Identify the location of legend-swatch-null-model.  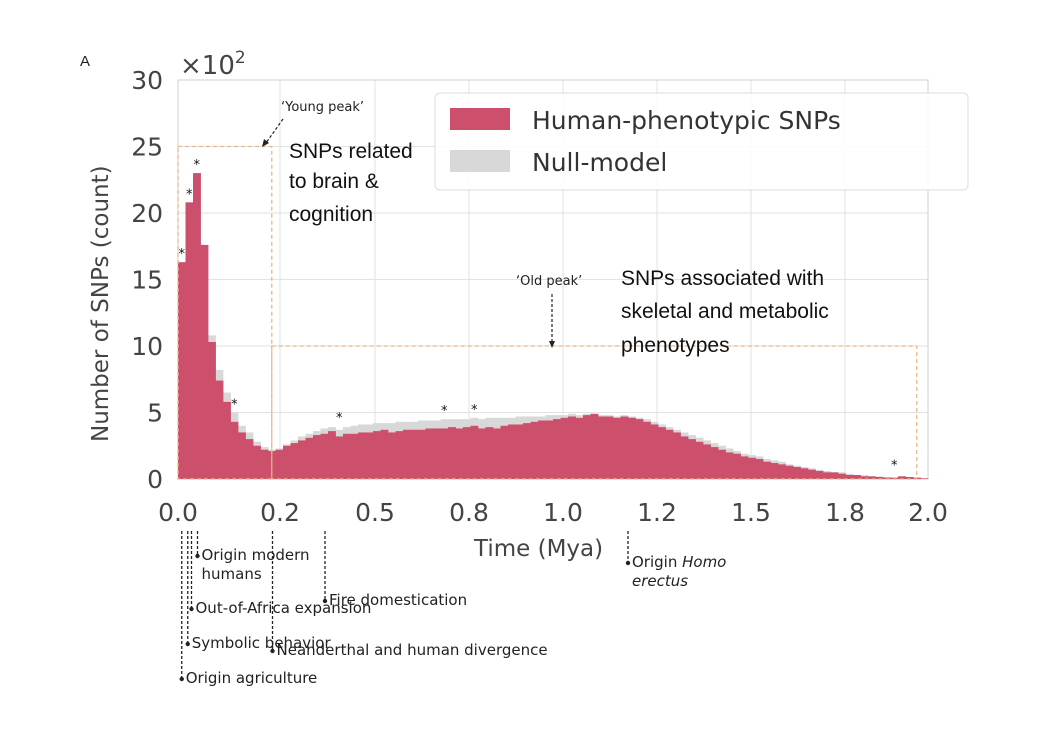
(480, 161).